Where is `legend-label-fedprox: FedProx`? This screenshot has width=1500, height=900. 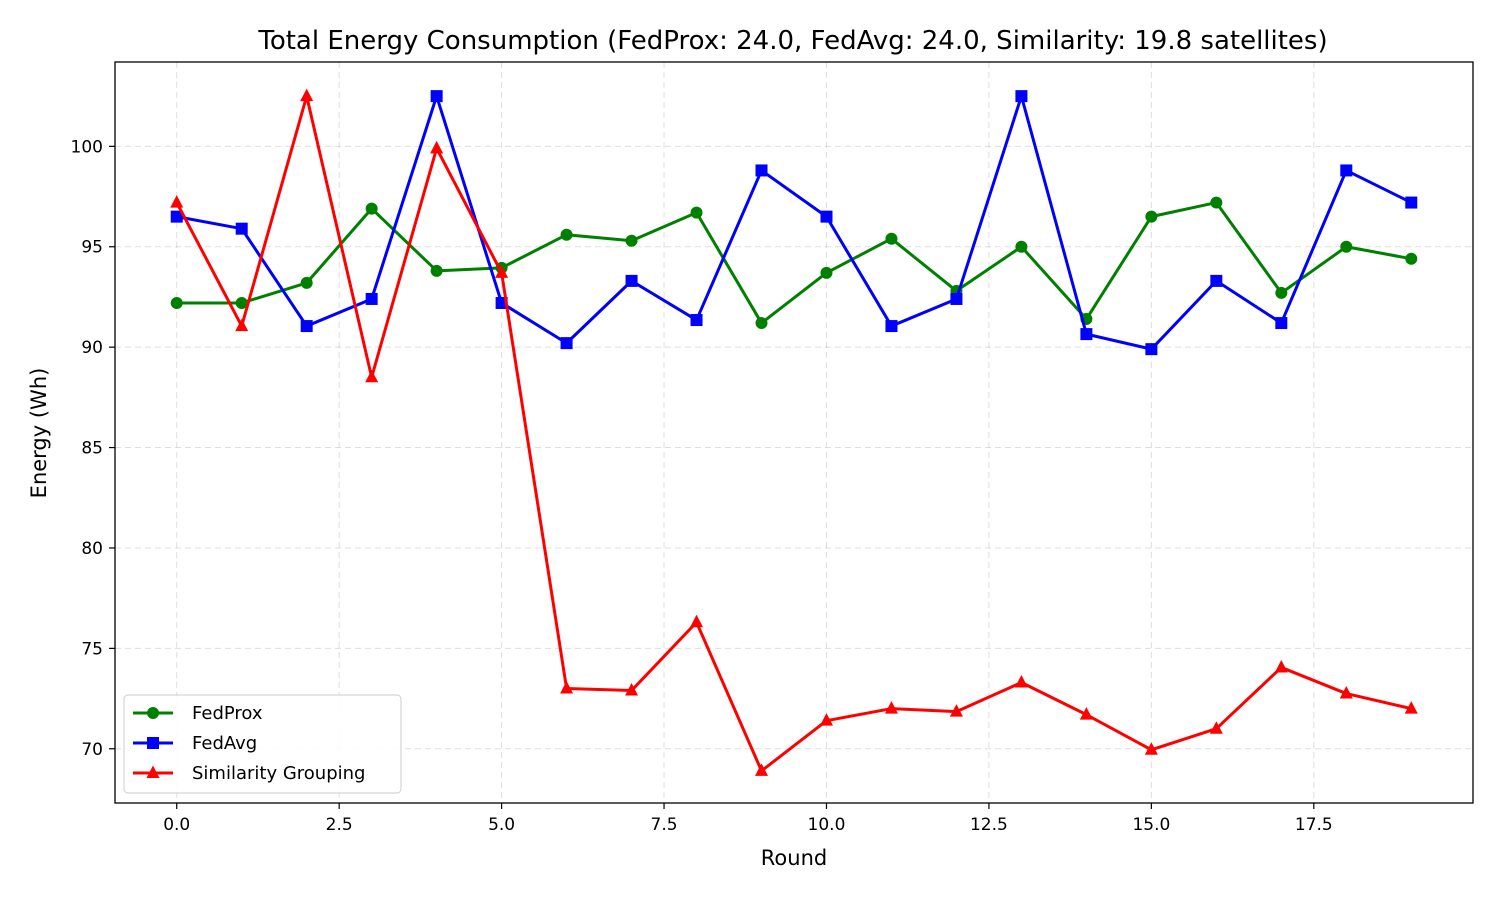
legend-label-fedprox: FedProx is located at coordinates (227, 713).